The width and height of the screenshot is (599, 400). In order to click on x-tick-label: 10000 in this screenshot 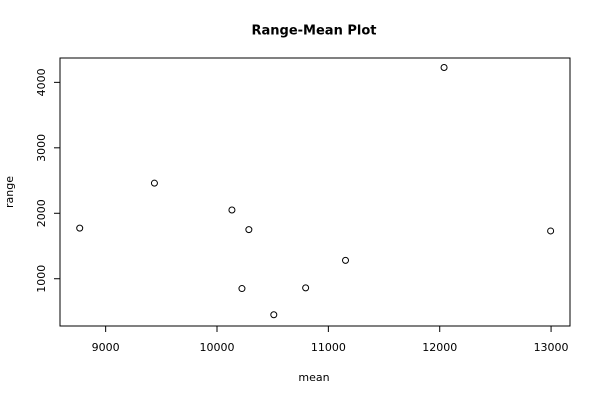, I will do `click(217, 347)`.